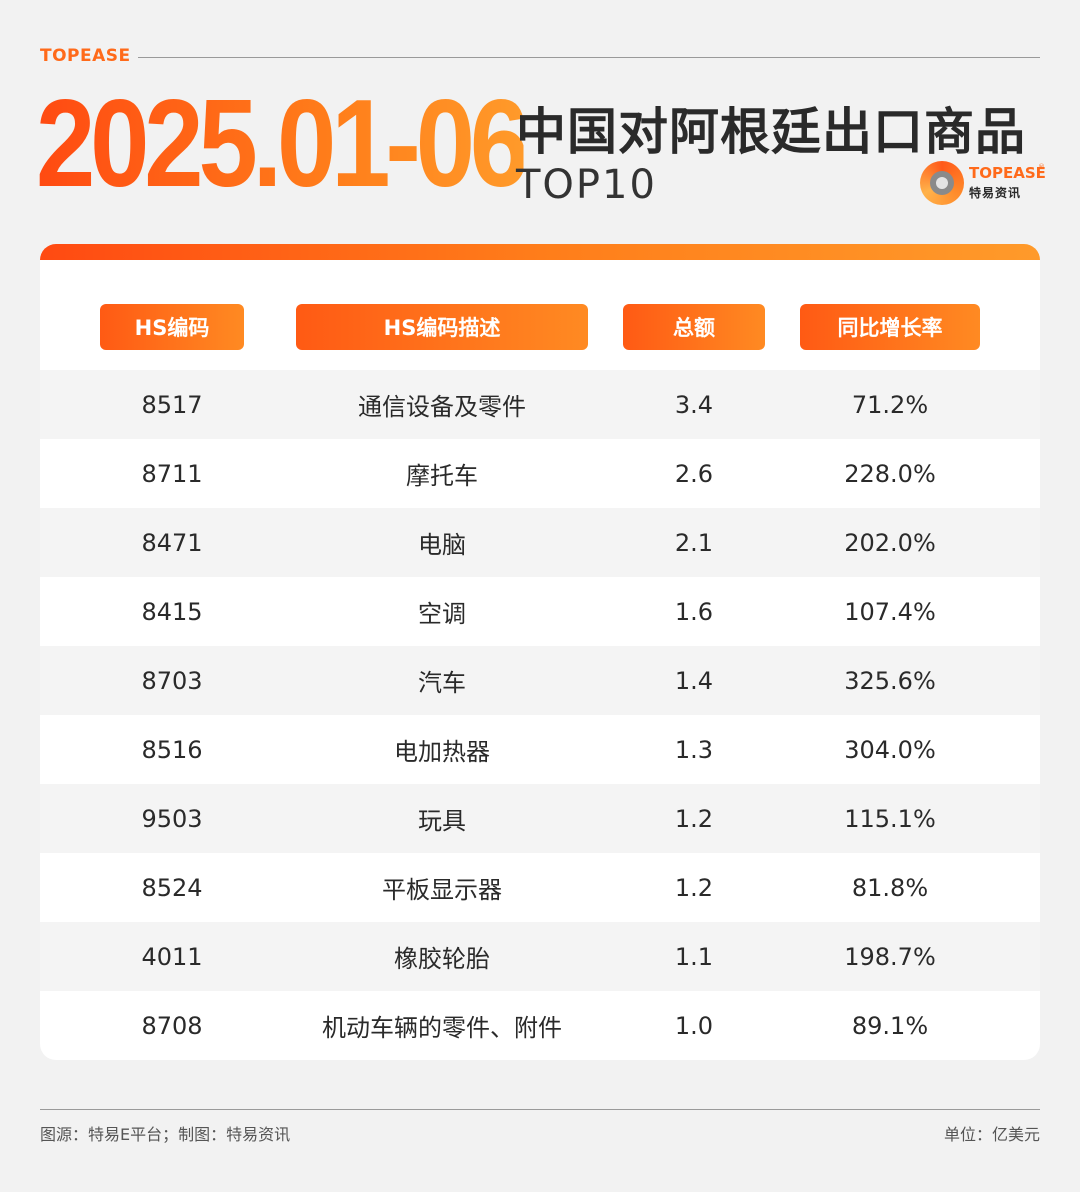 The height and width of the screenshot is (1192, 1080). What do you see at coordinates (282, 144) in the screenshot?
I see `date-range-heading: 2025.01-06` at bounding box center [282, 144].